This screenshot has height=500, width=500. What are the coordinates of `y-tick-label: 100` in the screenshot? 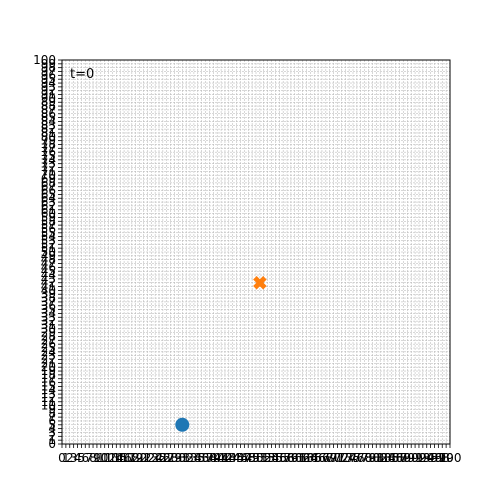 It's located at (44, 60).